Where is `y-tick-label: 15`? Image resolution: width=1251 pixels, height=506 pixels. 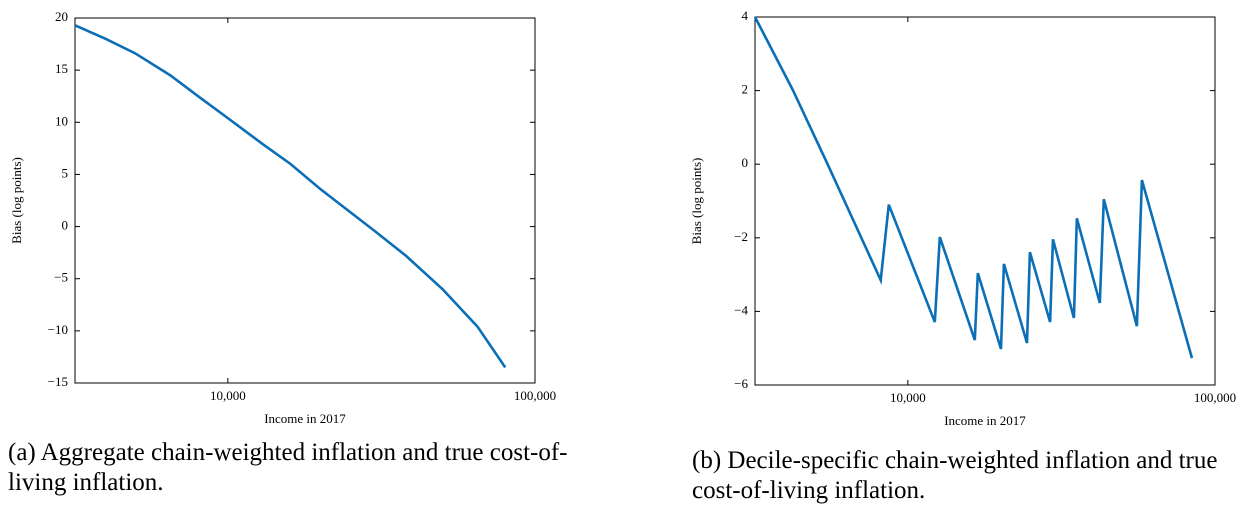 y-tick-label: 15 is located at coordinates (61, 68).